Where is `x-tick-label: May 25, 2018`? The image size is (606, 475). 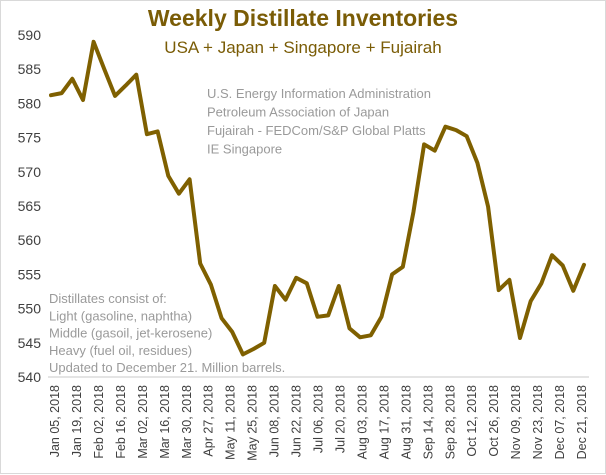
x-tick-label: May 25, 2018 is located at coordinates (253, 423).